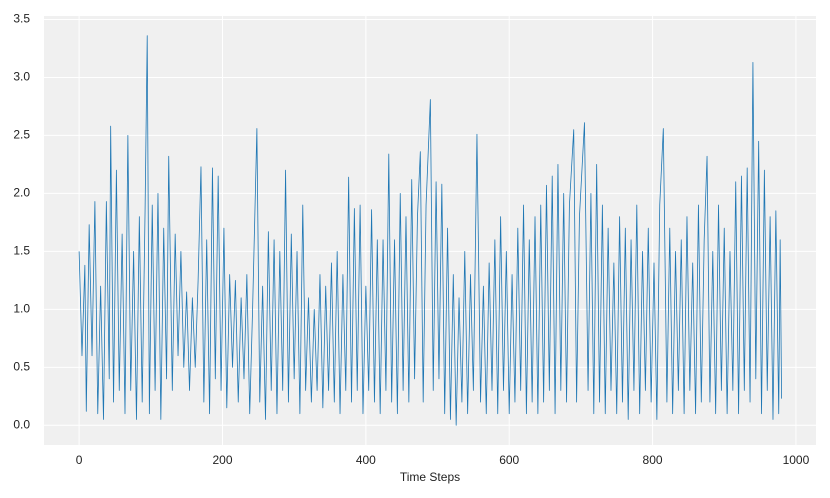  What do you see at coordinates (21, 193) in the screenshot?
I see `y-tick-label: 2.0` at bounding box center [21, 193].